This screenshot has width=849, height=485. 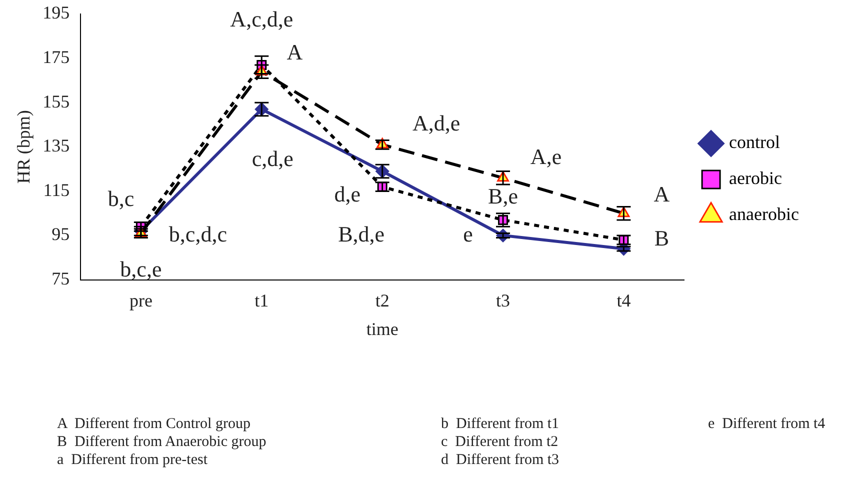 I want to click on y-tick-label: 195, so click(x=56, y=12).